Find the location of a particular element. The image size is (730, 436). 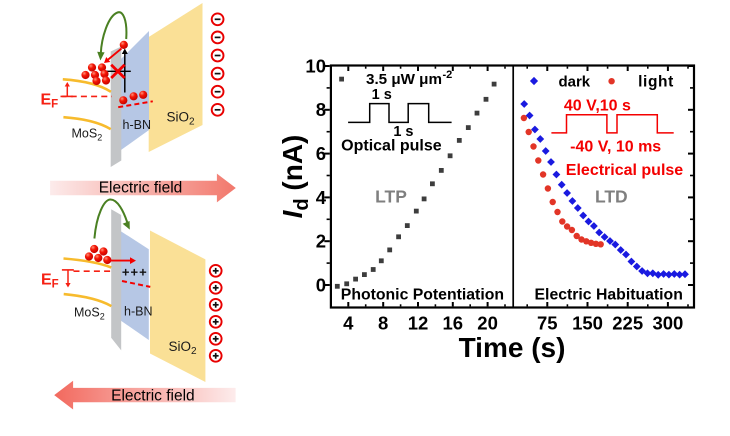

svg-text: 3.5 μW μm is located at coordinates (404, 79).